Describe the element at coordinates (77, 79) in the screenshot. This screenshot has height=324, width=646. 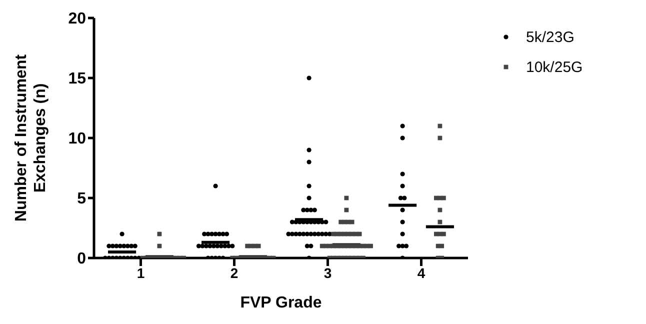
I see `y-tick-label: 15` at that location.